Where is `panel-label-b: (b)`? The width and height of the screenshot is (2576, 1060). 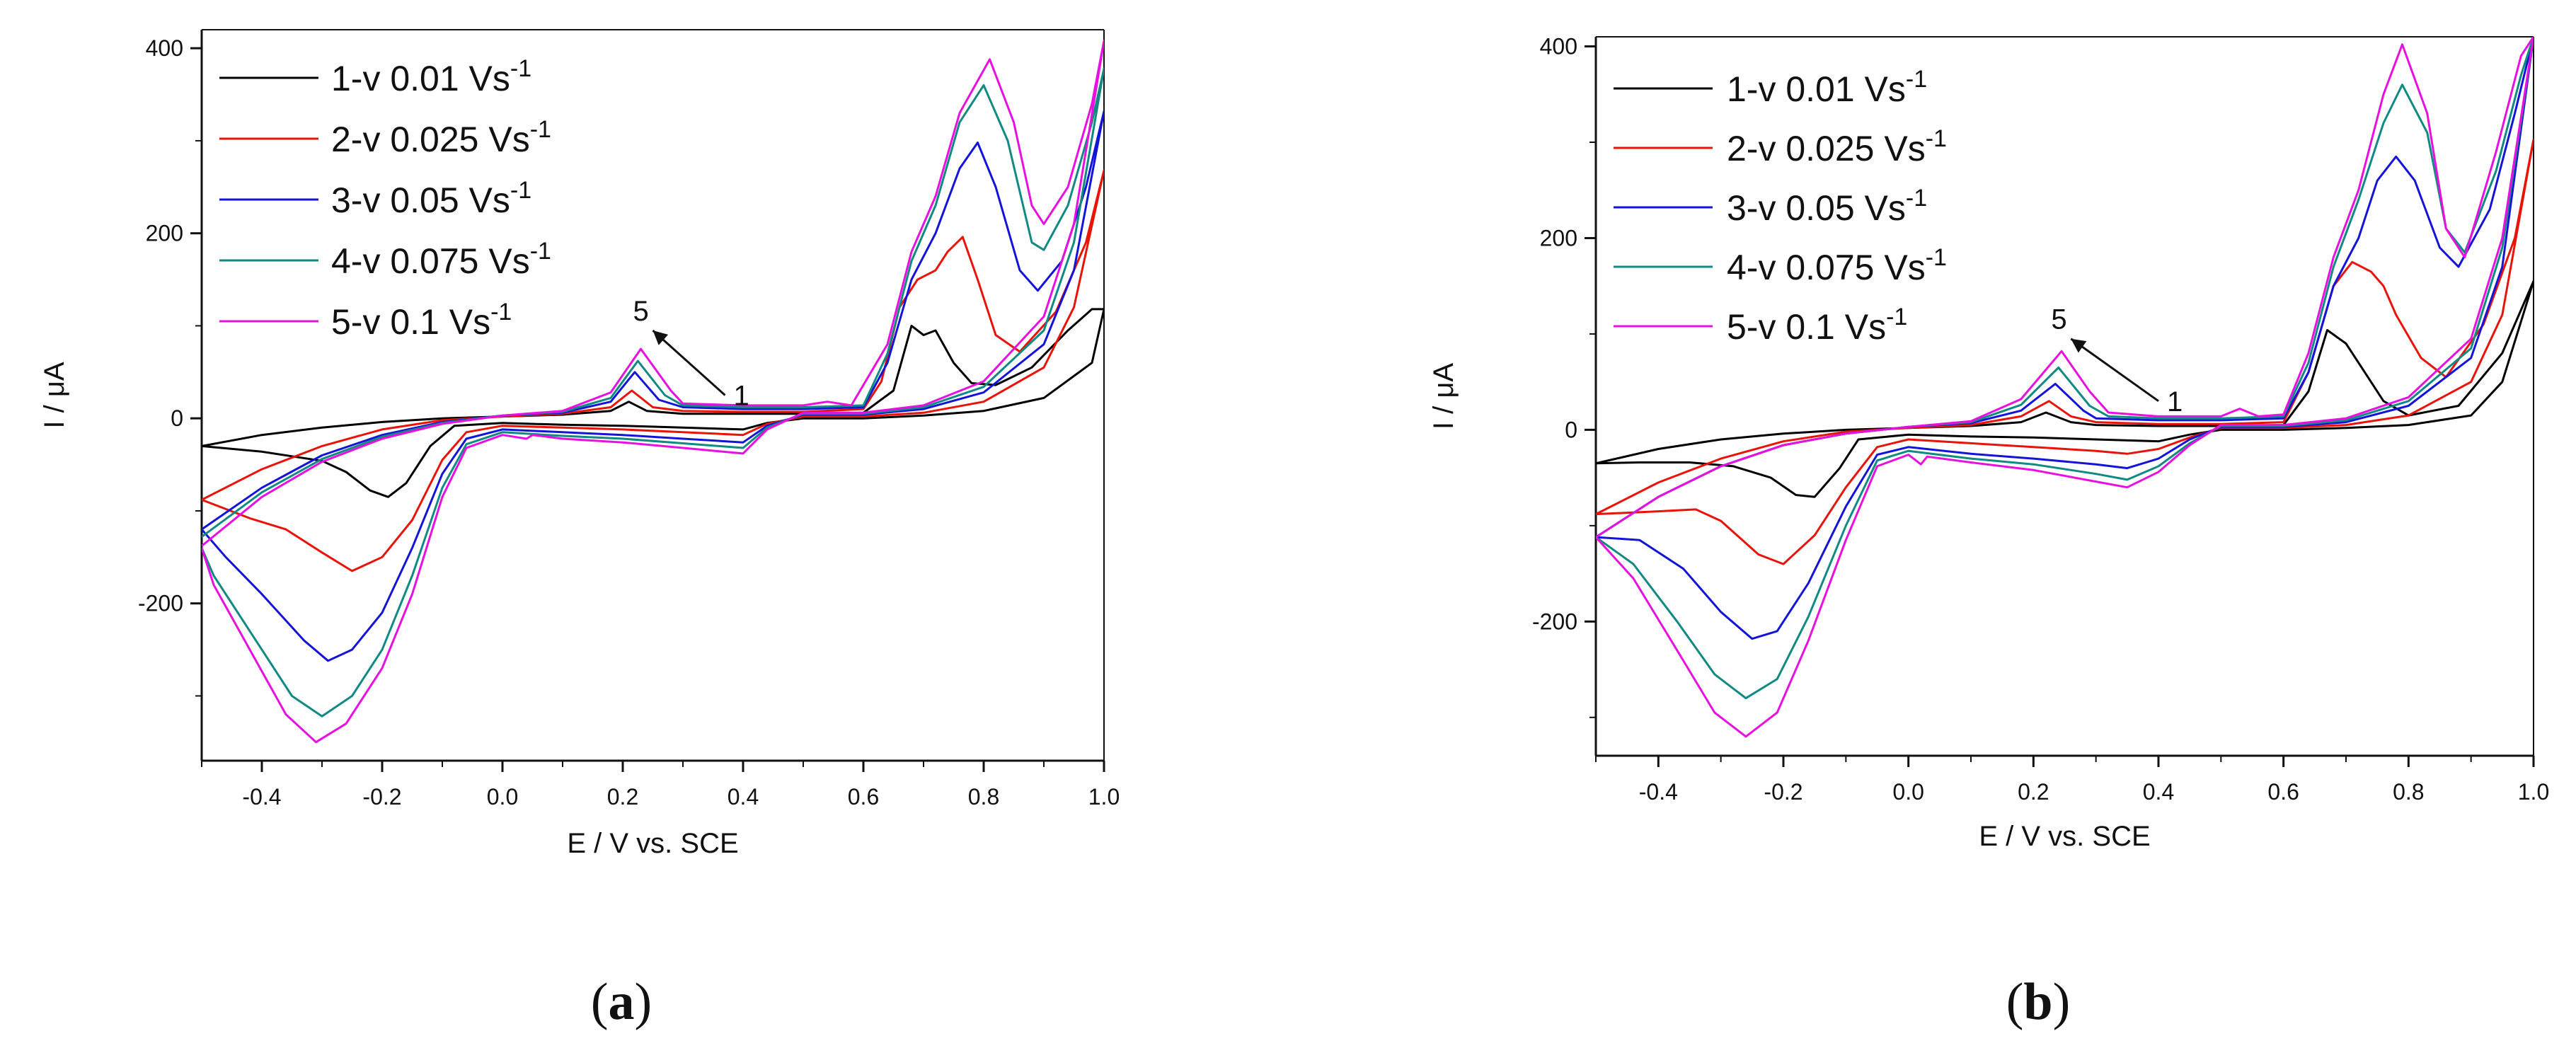
panel-label-b: (b) is located at coordinates (2038, 1002).